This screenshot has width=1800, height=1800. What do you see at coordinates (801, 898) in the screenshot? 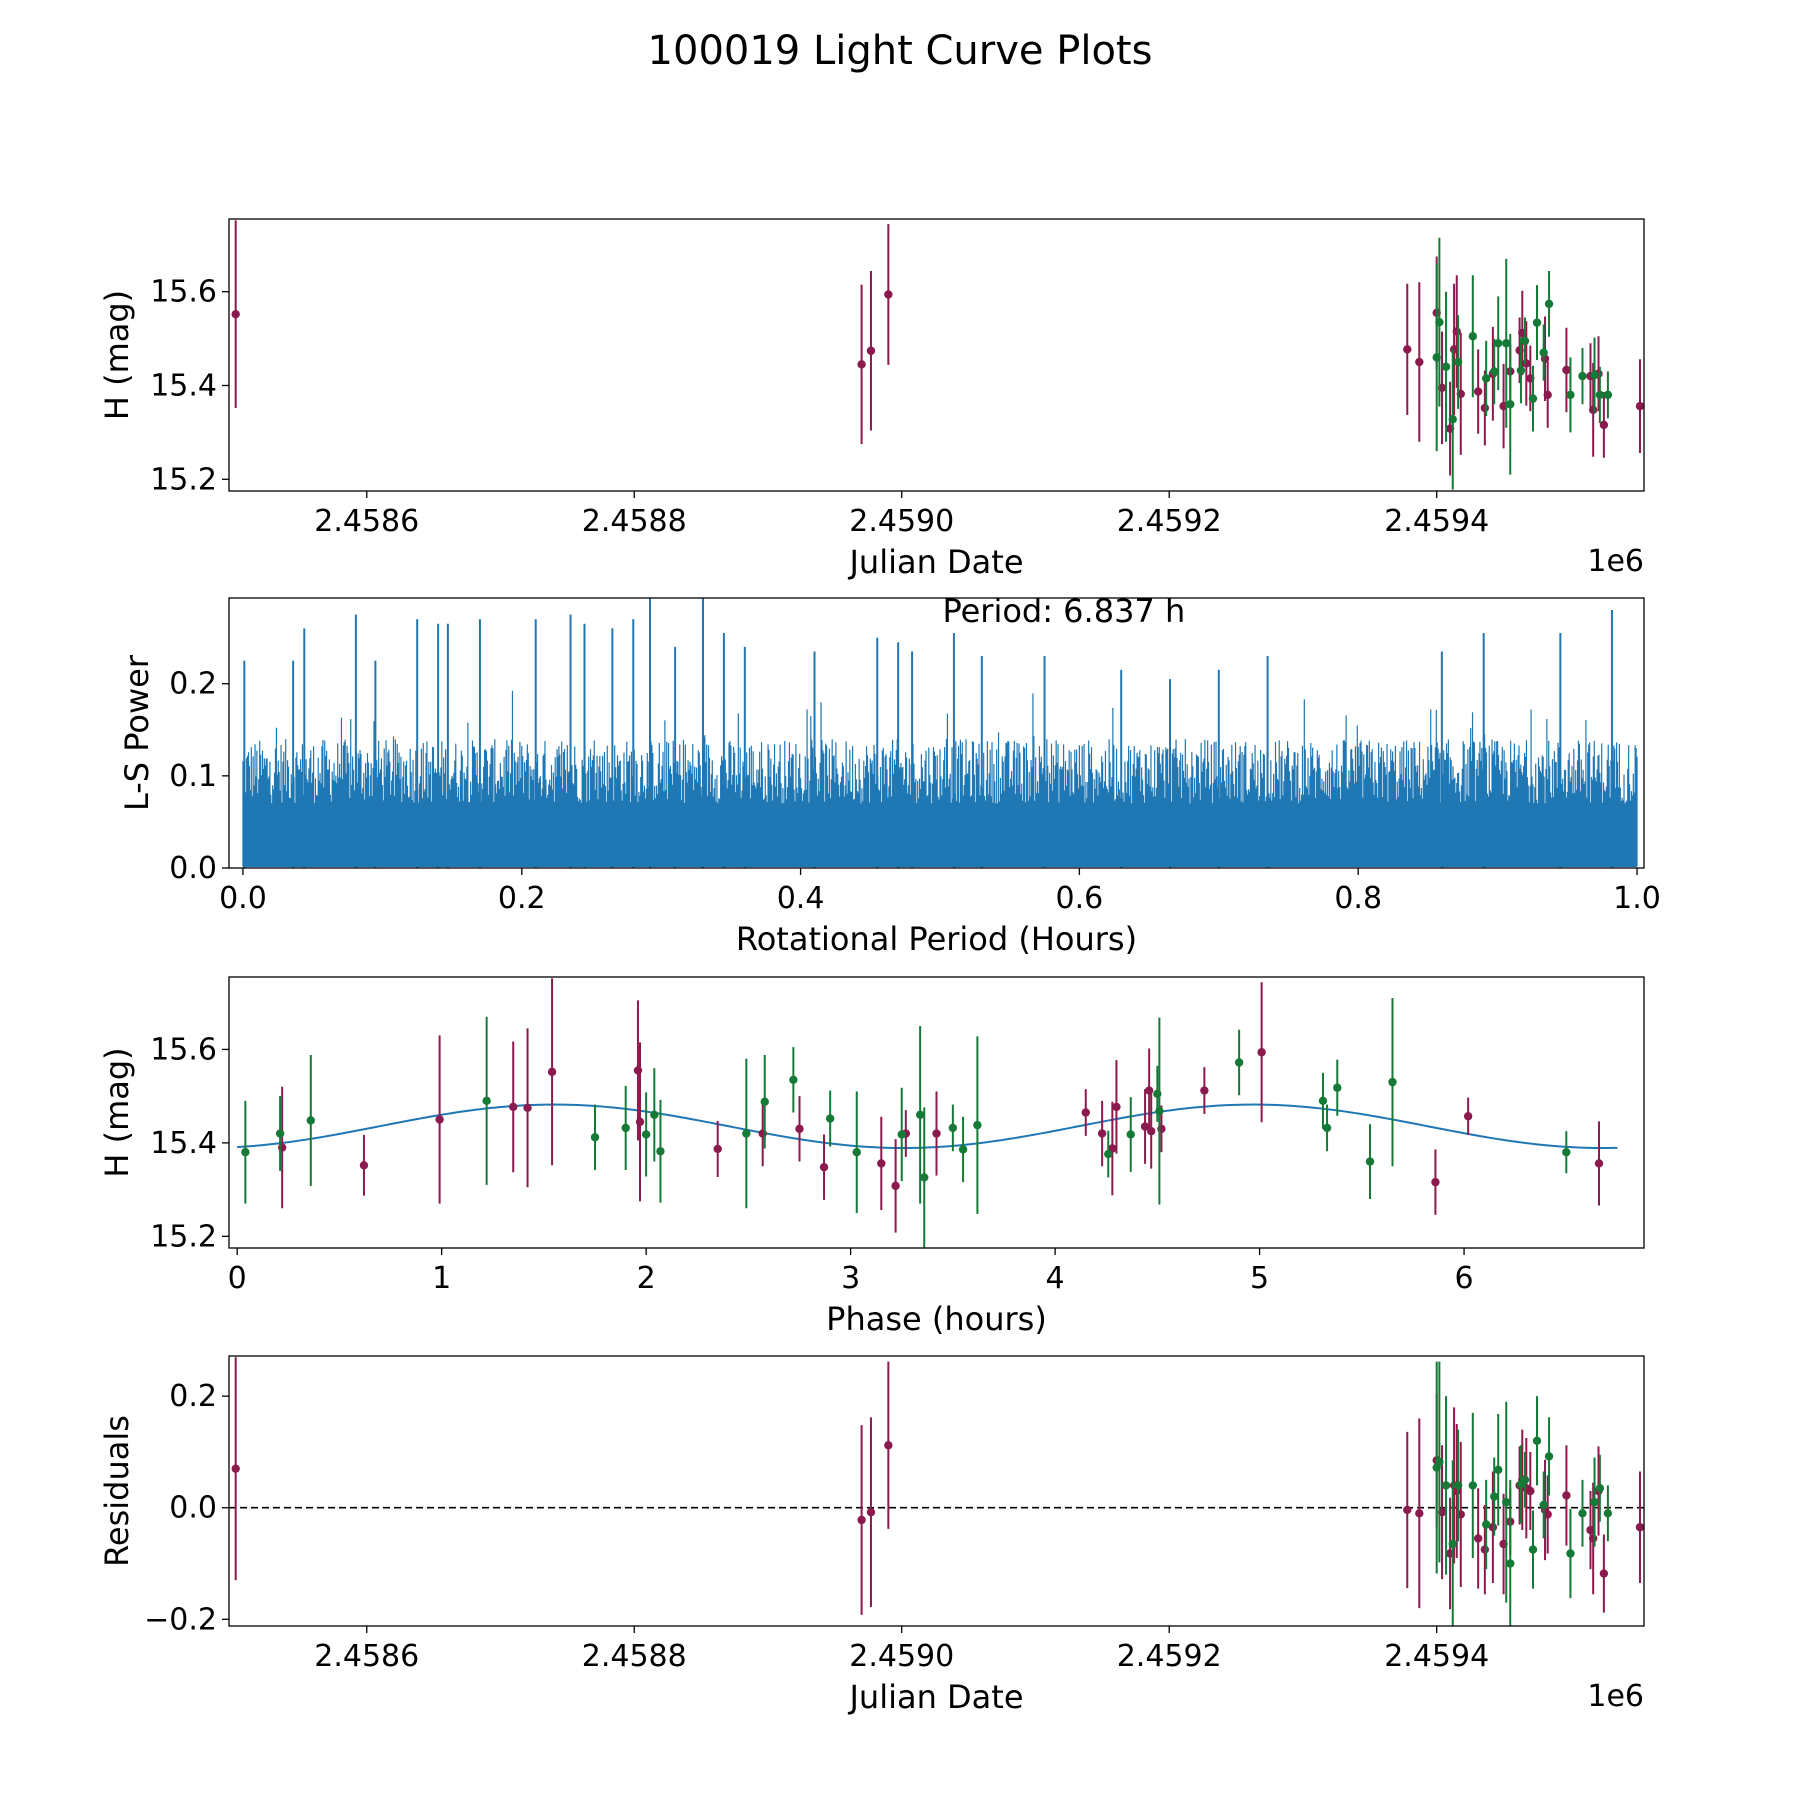
I see `x-tick-label: 0.4` at bounding box center [801, 898].